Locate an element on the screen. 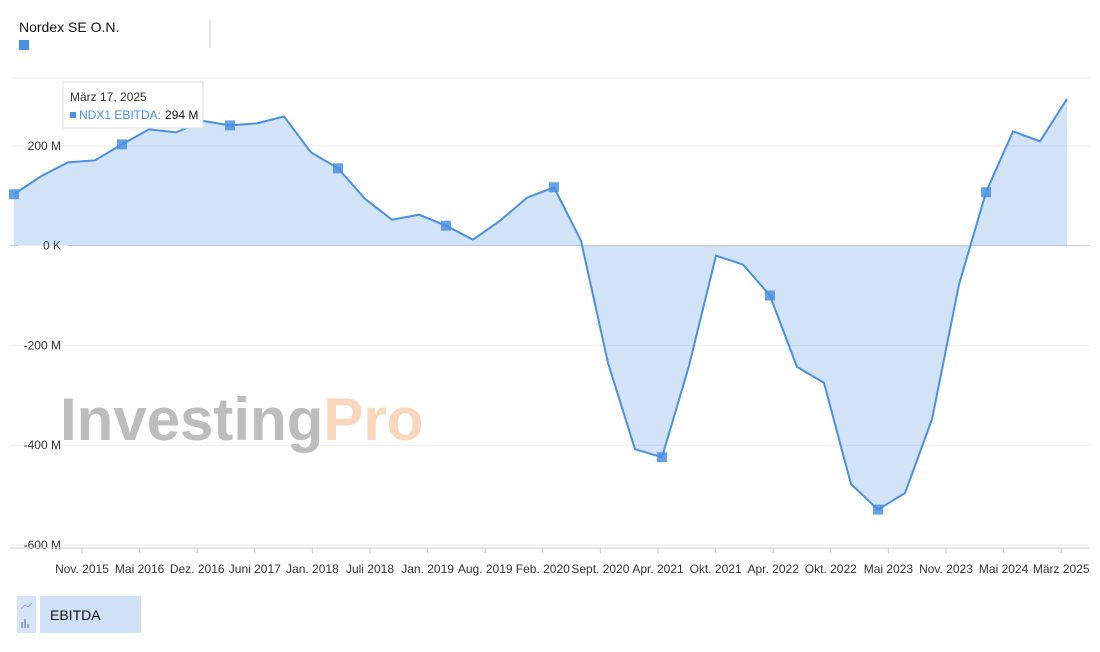  x-tick-label: Mai 2024 is located at coordinates (1004, 569).